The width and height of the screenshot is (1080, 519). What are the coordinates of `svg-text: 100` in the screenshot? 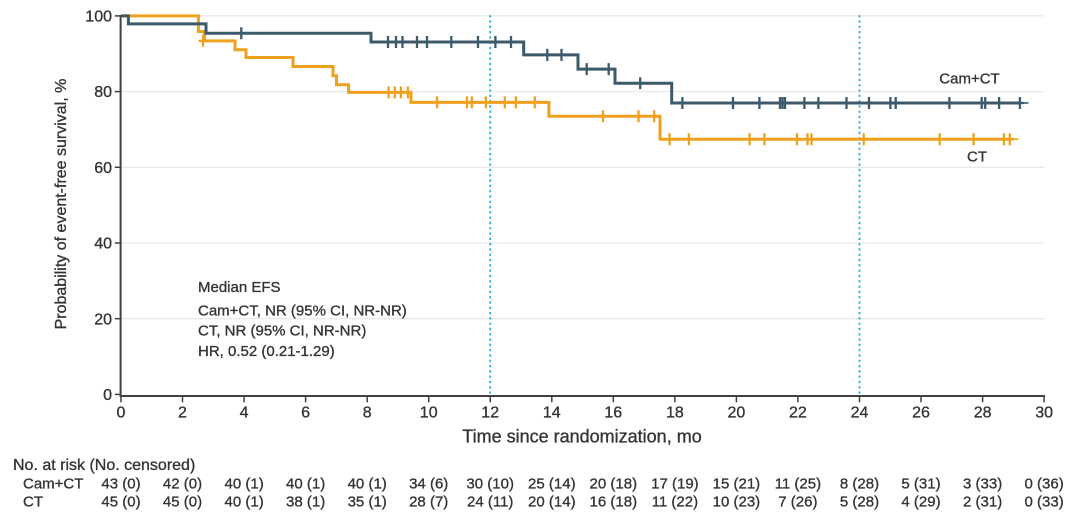 It's located at (98, 17).